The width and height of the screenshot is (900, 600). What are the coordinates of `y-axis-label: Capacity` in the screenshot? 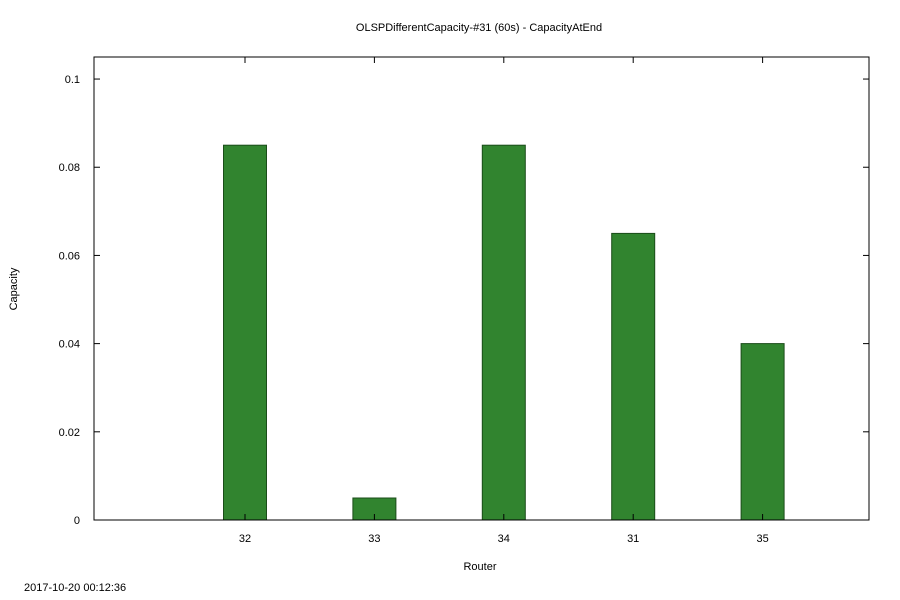 It's located at (14, 288).